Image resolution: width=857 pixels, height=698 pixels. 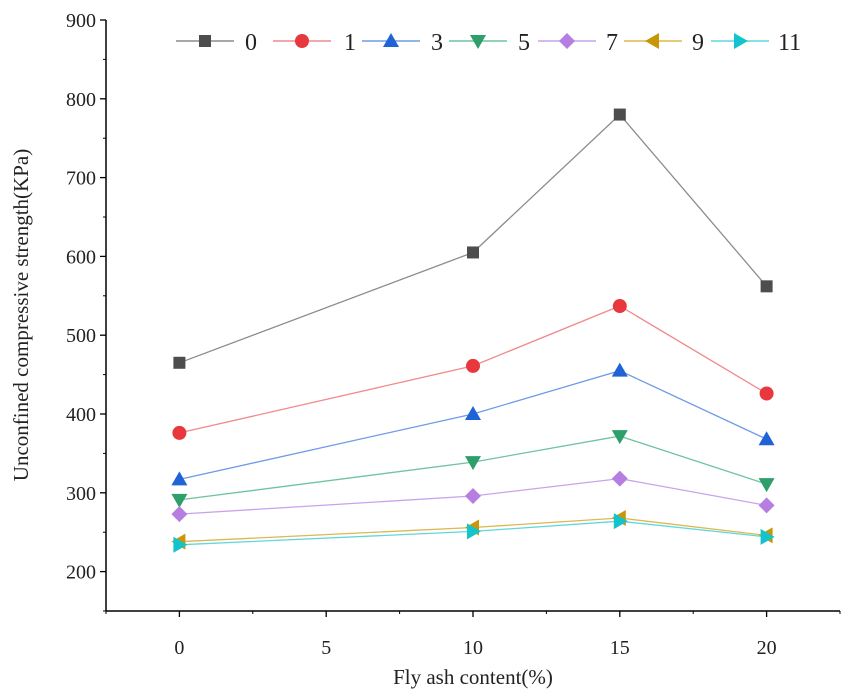 What do you see at coordinates (620, 648) in the screenshot?
I see `x-tick-label: 15` at bounding box center [620, 648].